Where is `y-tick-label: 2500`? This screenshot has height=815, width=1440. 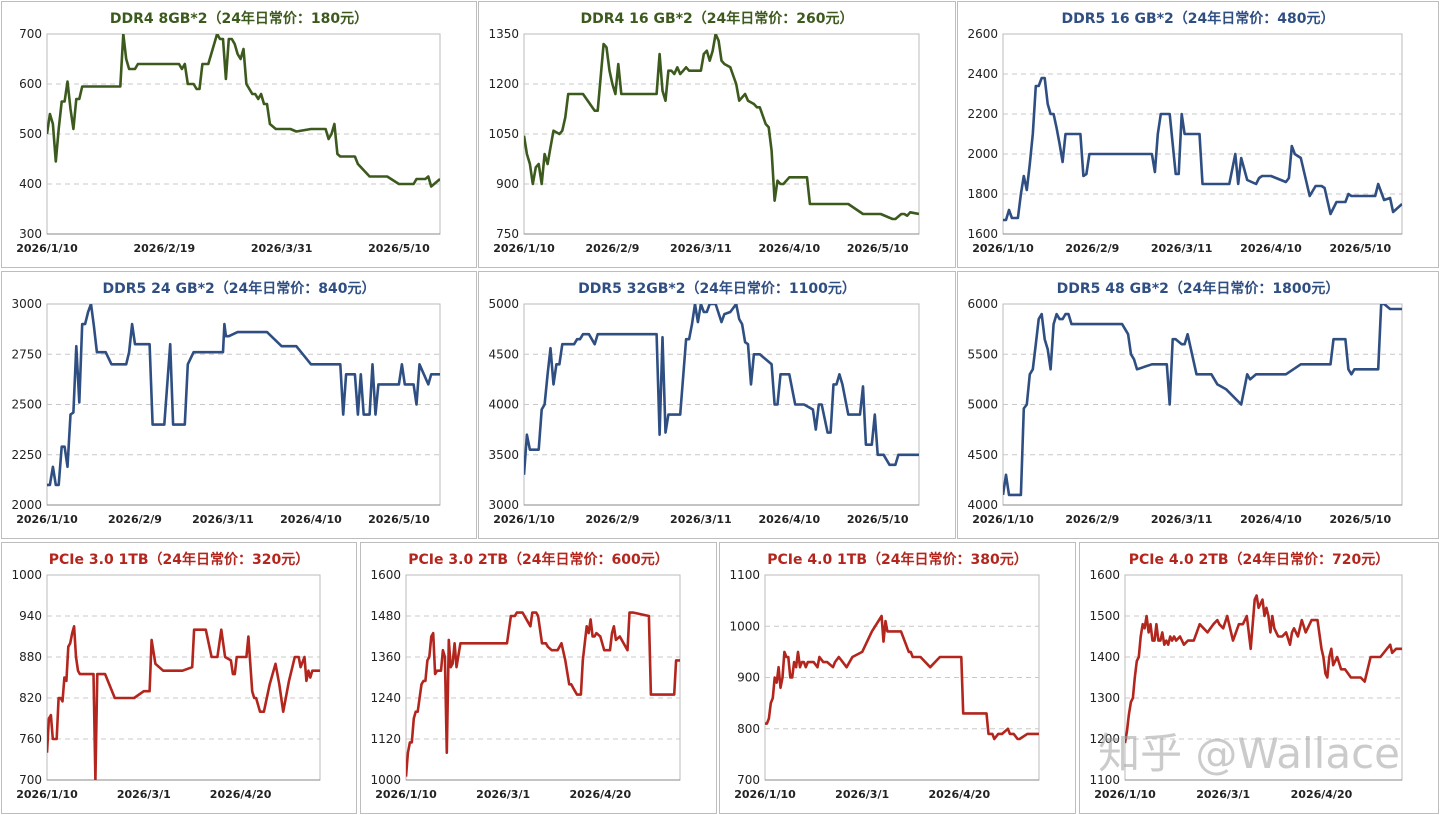 y-tick-label: 2500 is located at coordinates (26, 405).